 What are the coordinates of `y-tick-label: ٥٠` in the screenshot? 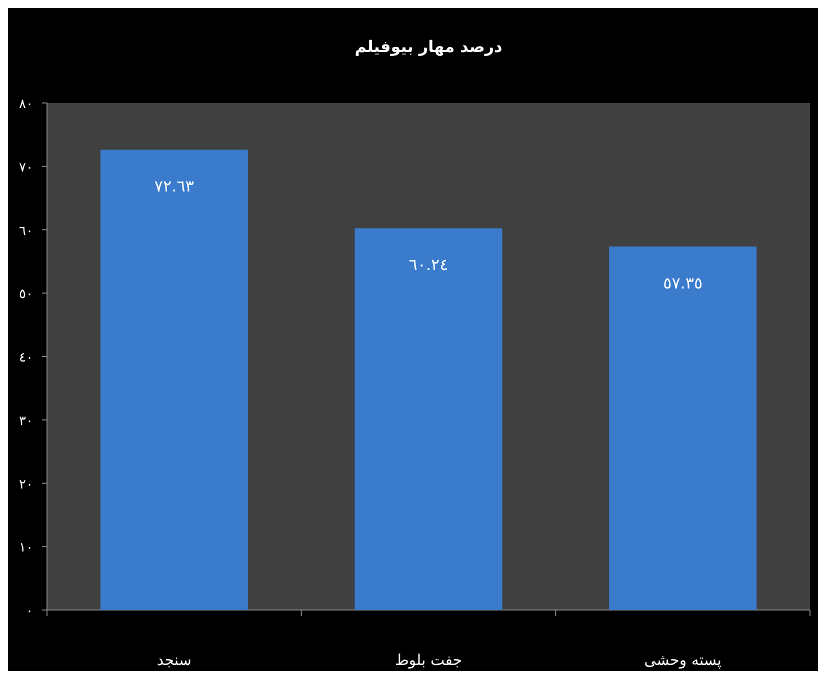 It's located at (26, 294).